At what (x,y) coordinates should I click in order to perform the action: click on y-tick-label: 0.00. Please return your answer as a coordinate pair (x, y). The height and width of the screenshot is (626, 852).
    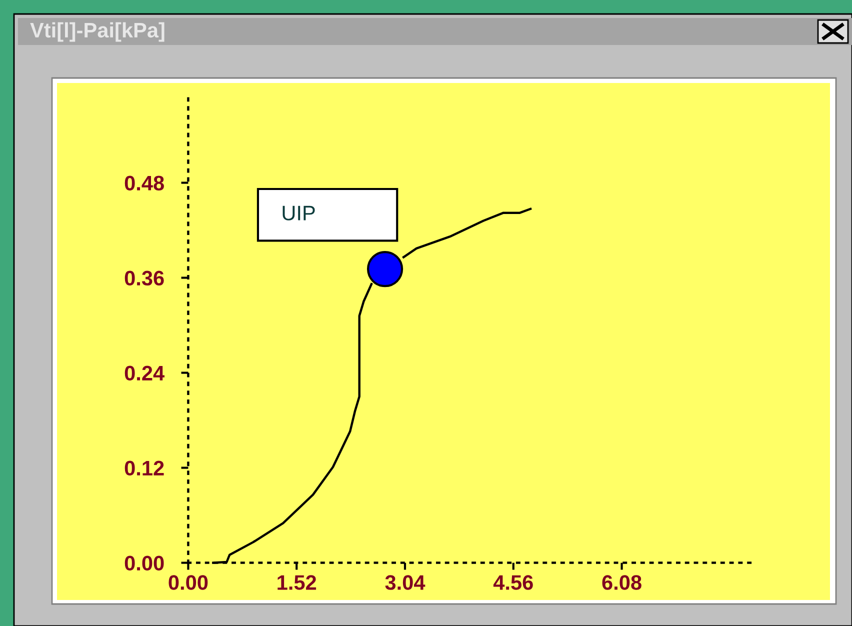
    Looking at the image, I should click on (144, 563).